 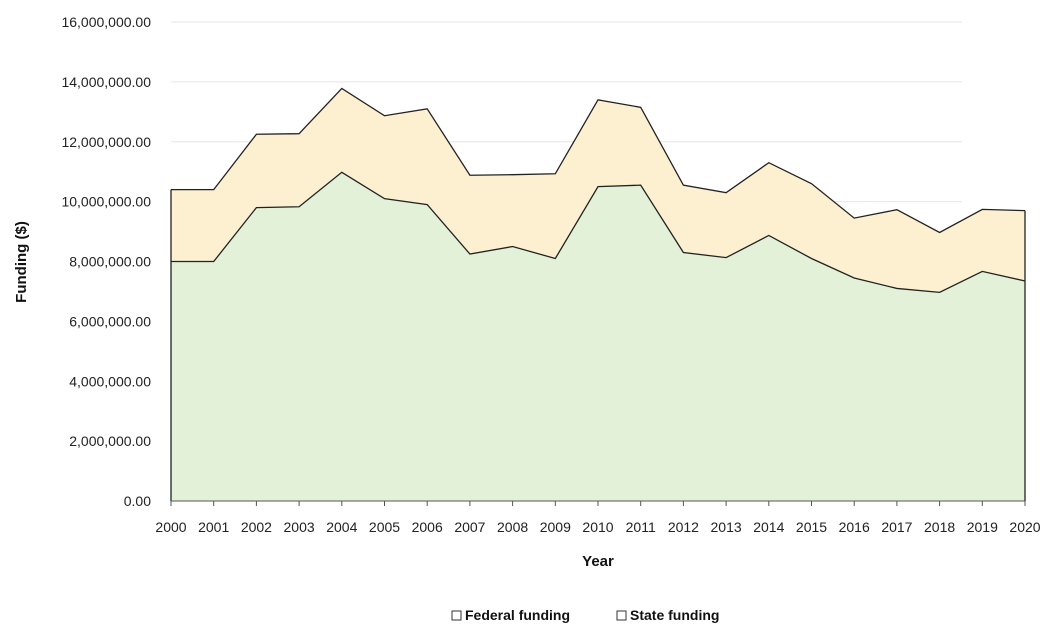 What do you see at coordinates (137, 501) in the screenshot?
I see `y-tick-label-0: 0.00` at bounding box center [137, 501].